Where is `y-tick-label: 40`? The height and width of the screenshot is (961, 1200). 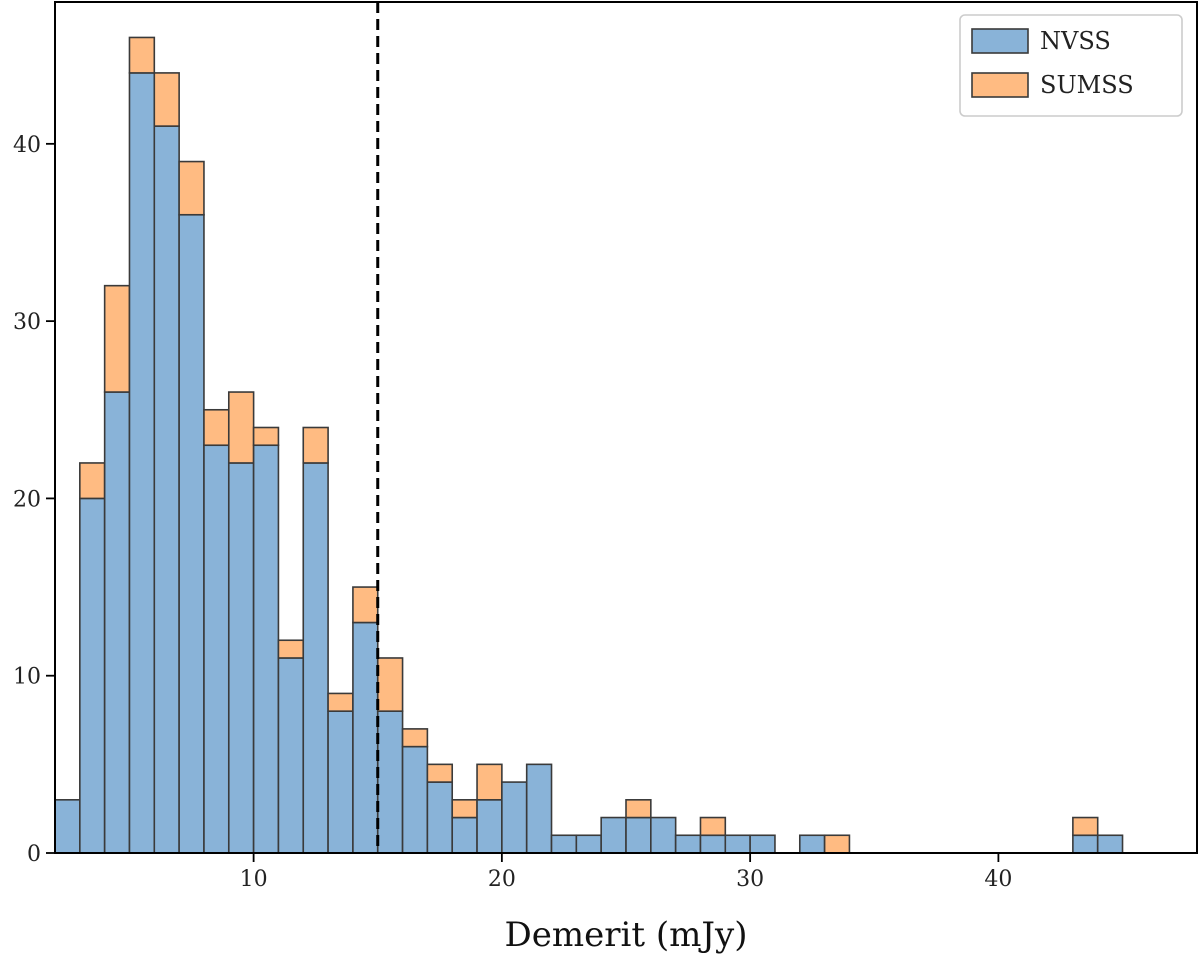
y-tick-label: 40 is located at coordinates (27, 145).